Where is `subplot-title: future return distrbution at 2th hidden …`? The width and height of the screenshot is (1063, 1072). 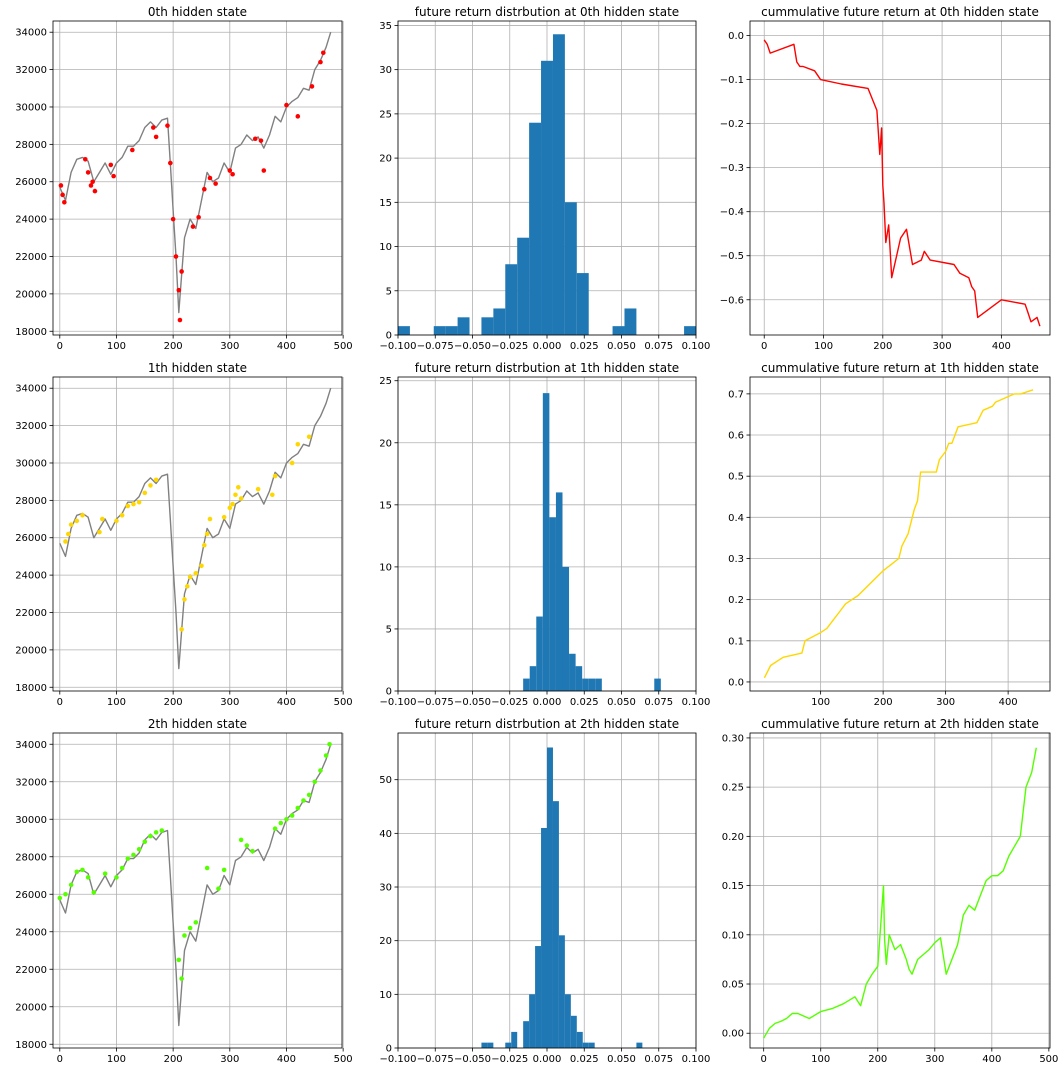
subplot-title: future return distrbution at 2th hidden … is located at coordinates (547, 724).